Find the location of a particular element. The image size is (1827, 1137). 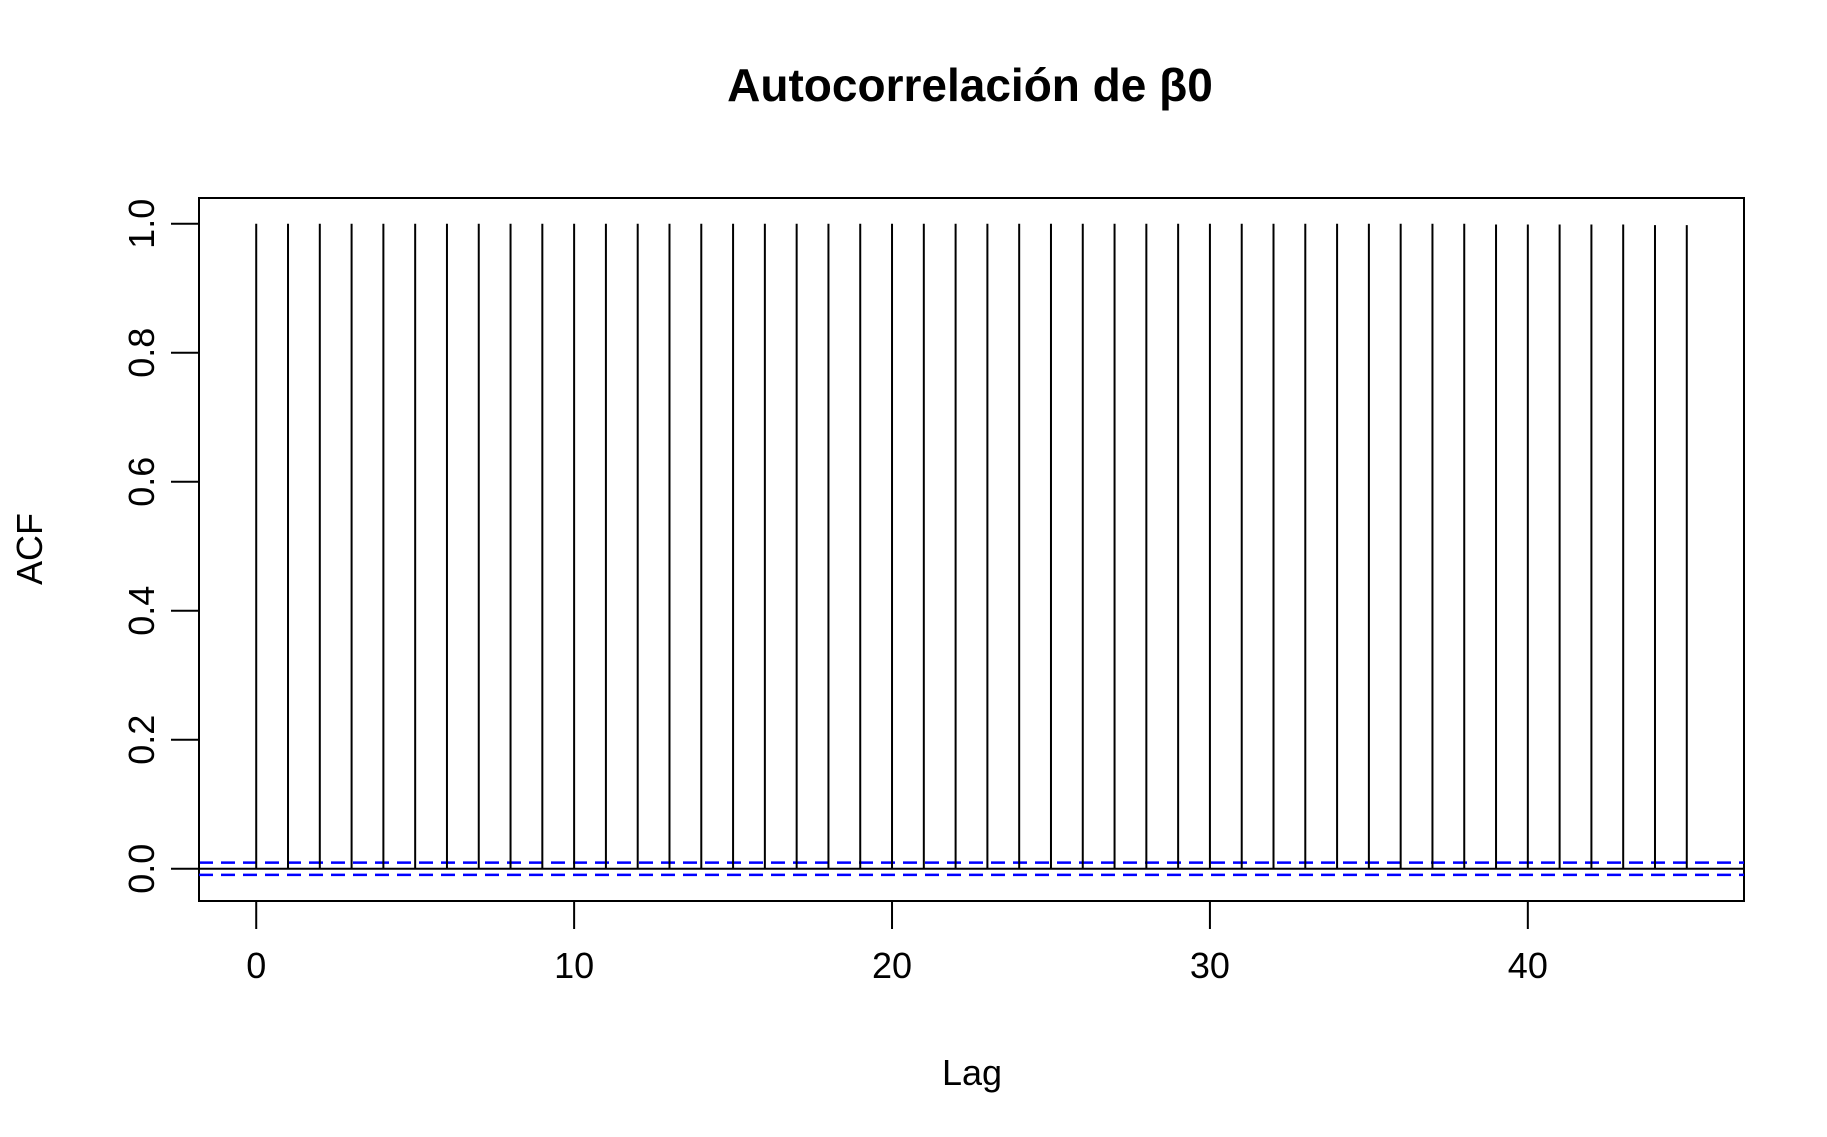

y-tick-label: 0.6 is located at coordinates (141, 482).